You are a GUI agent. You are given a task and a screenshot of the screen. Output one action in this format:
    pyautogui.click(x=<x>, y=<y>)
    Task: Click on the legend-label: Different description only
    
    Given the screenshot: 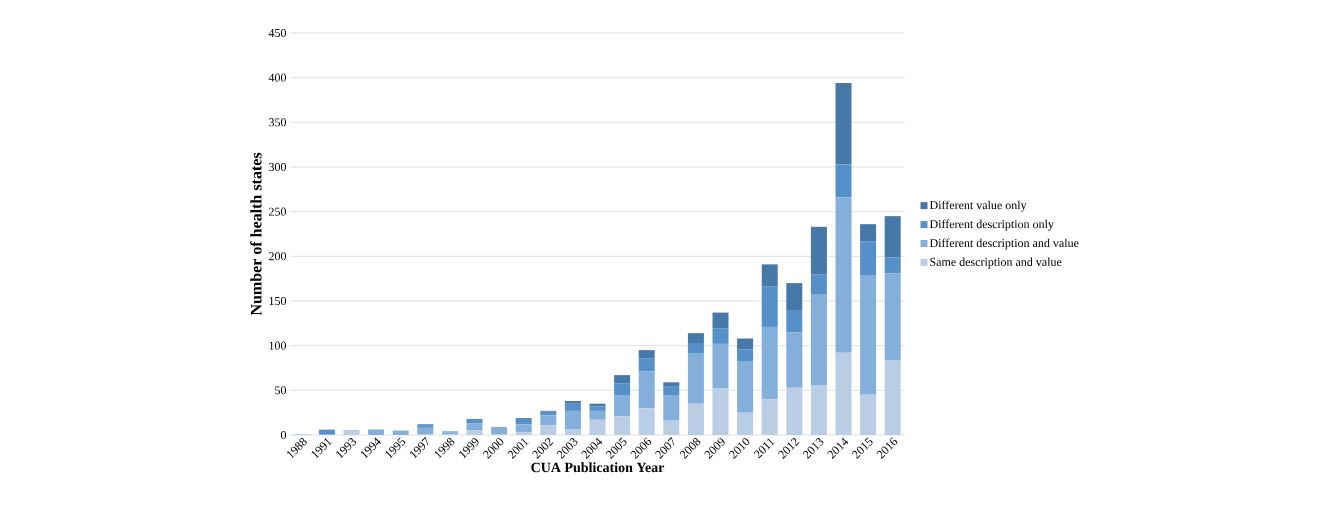 What is the action you would take?
    pyautogui.click(x=991, y=225)
    